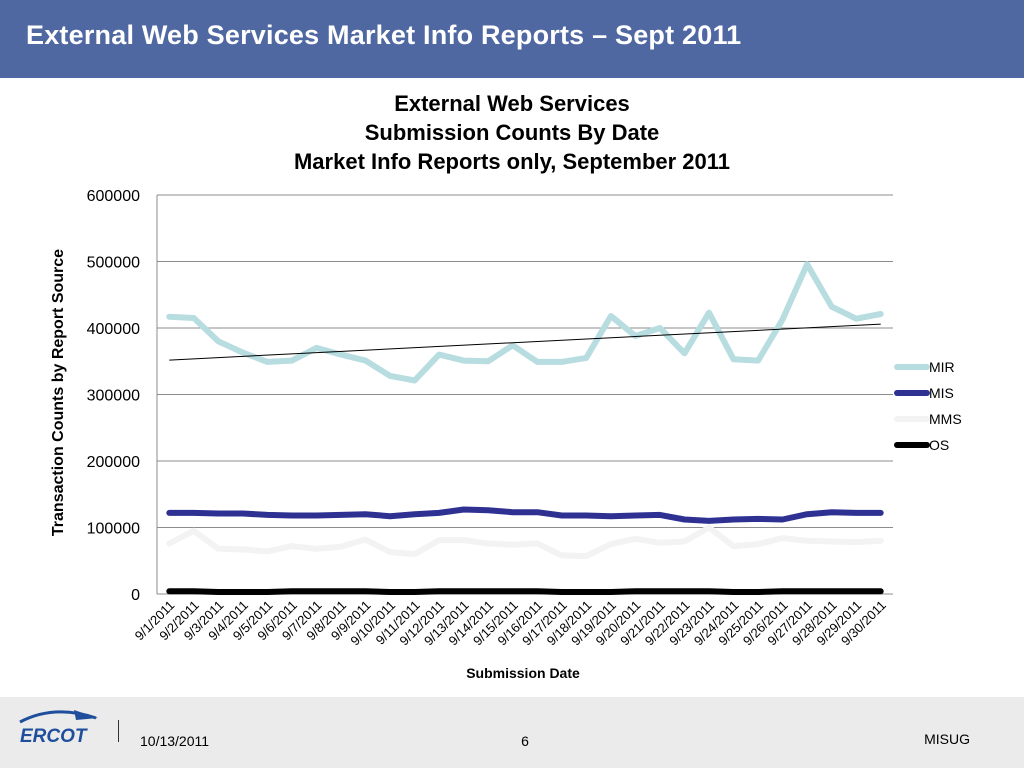 This screenshot has height=768, width=1024. Describe the element at coordinates (58, 392) in the screenshot. I see `y-axis-title: Transaction Counts by Report Source` at that location.